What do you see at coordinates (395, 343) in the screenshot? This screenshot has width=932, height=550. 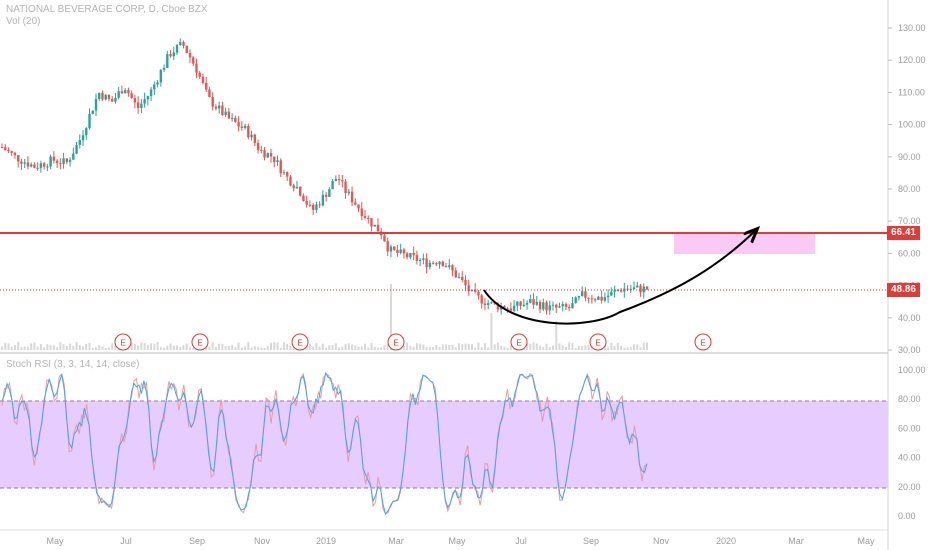 I see `earnings-marker-label: E` at bounding box center [395, 343].